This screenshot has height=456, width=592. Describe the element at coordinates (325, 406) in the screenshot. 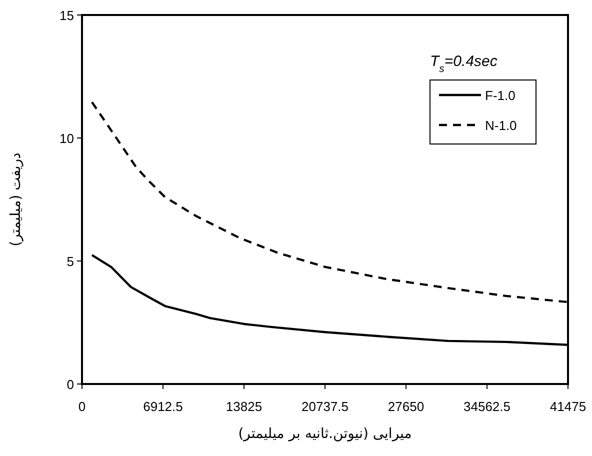

I see `x-tick-label: 20737.5` at that location.